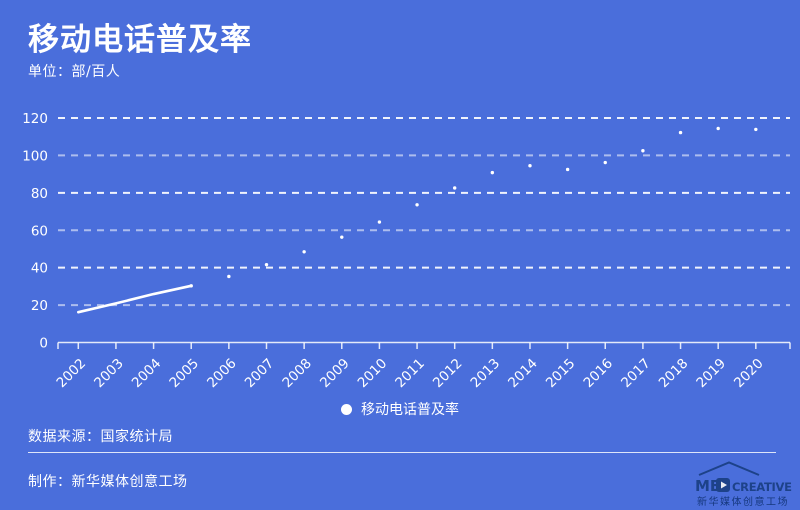 The image size is (800, 510). Describe the element at coordinates (492, 172) in the screenshot. I see `data-point-2013` at that location.